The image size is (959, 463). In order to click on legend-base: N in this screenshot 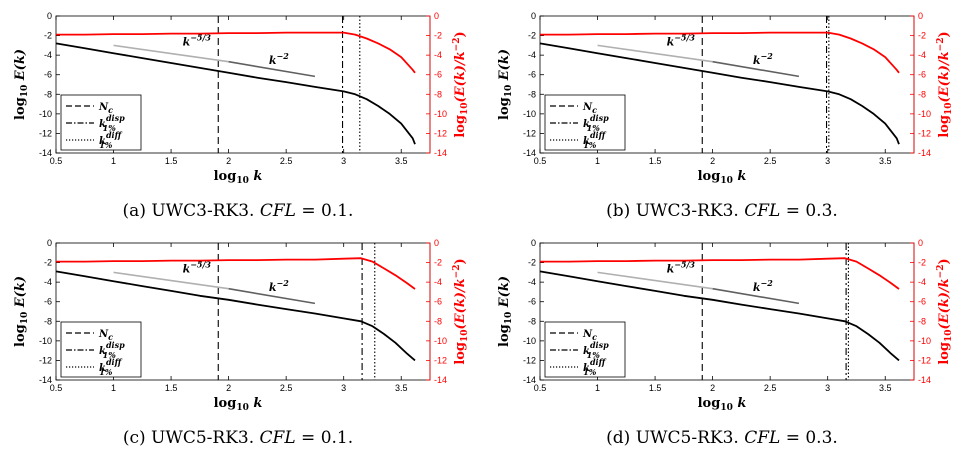, I will do `click(587, 107)`.